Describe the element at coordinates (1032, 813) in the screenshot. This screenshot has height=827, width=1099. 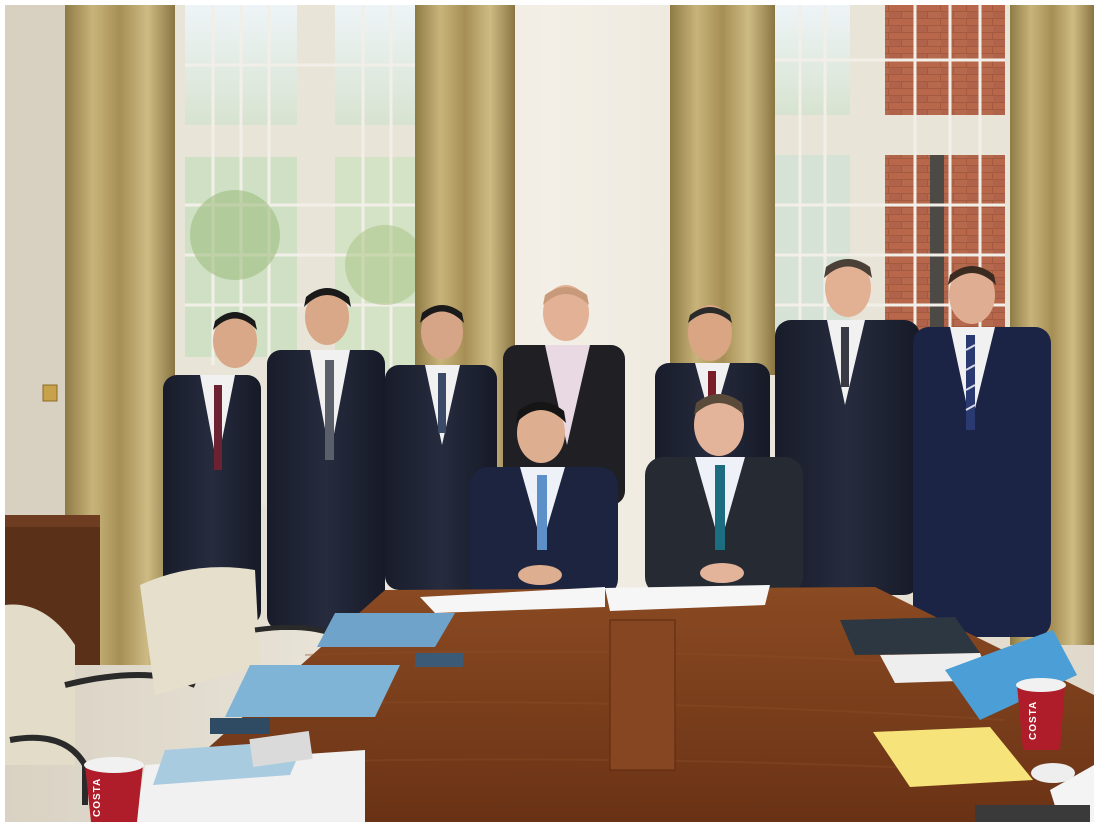
I see `keyboard` at that location.